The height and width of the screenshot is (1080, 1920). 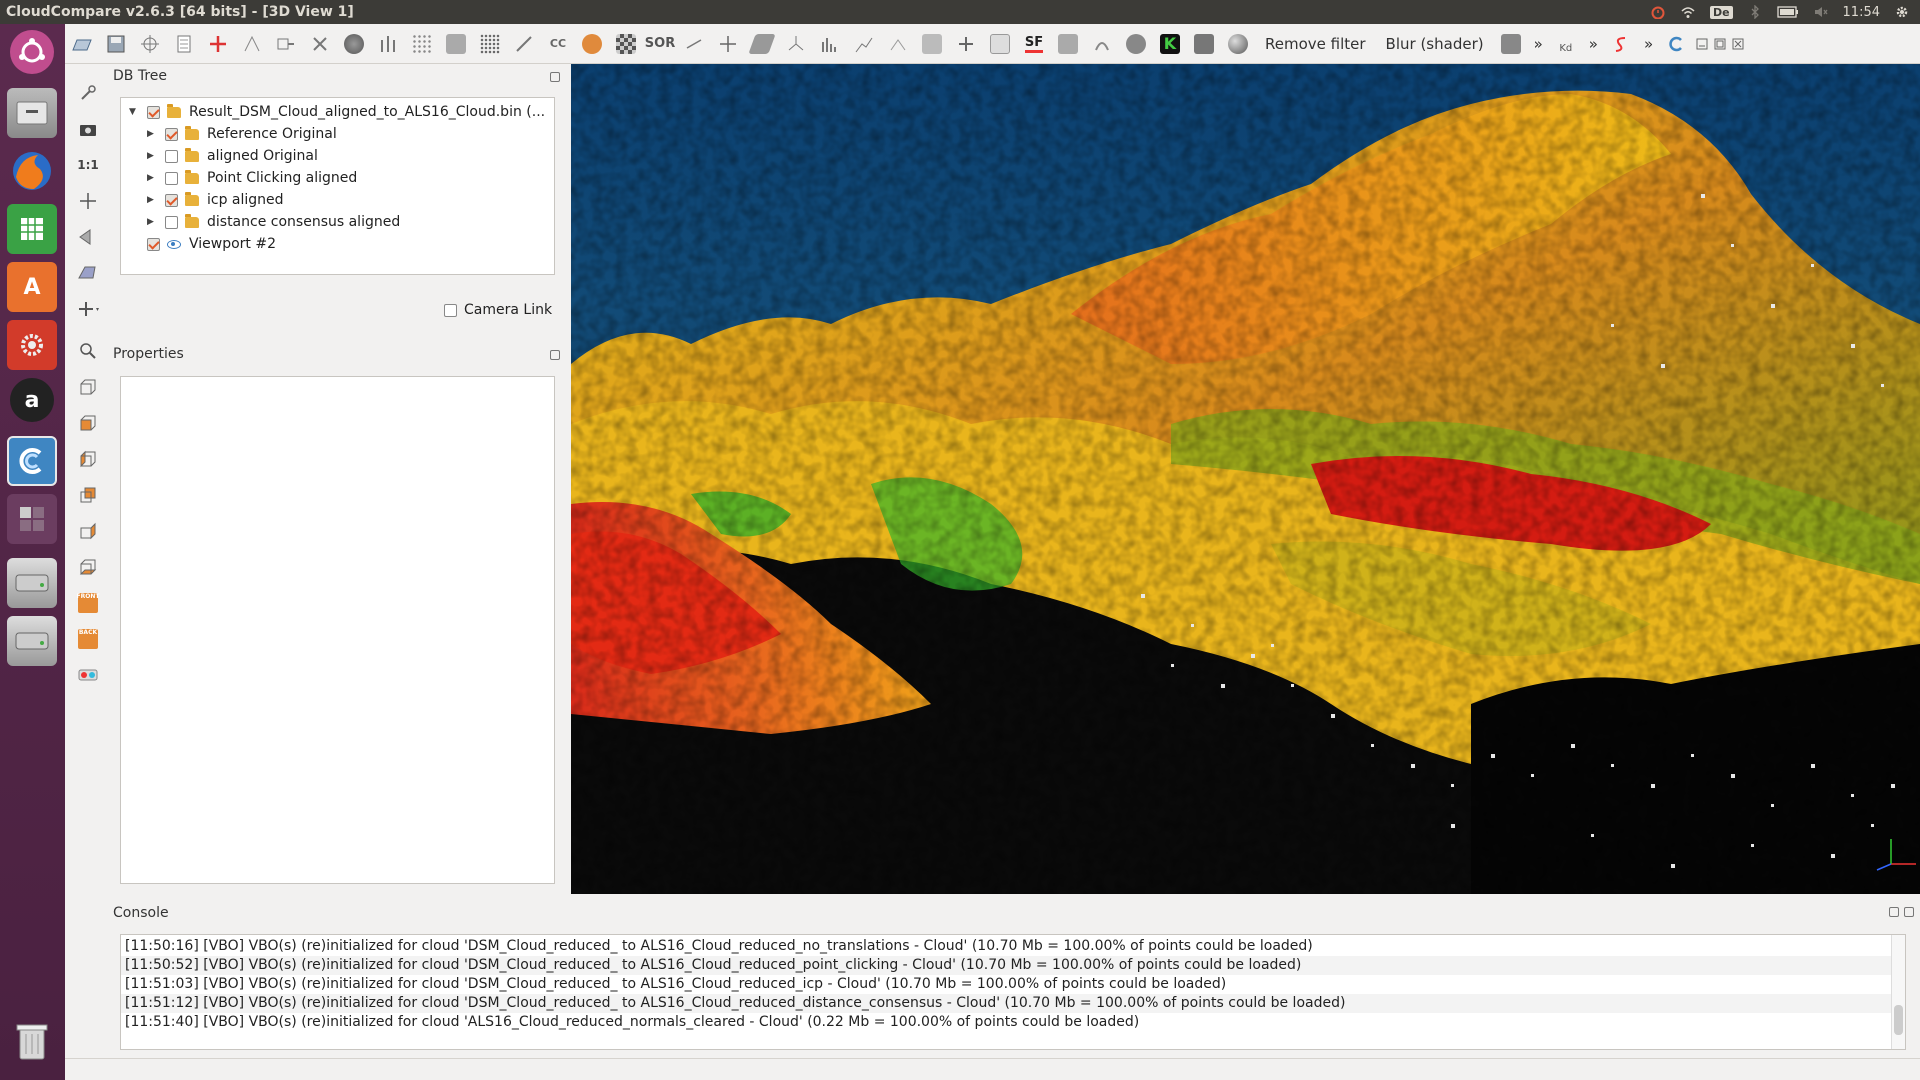 What do you see at coordinates (32, 229) in the screenshot?
I see `spreadsheet-icon` at bounding box center [32, 229].